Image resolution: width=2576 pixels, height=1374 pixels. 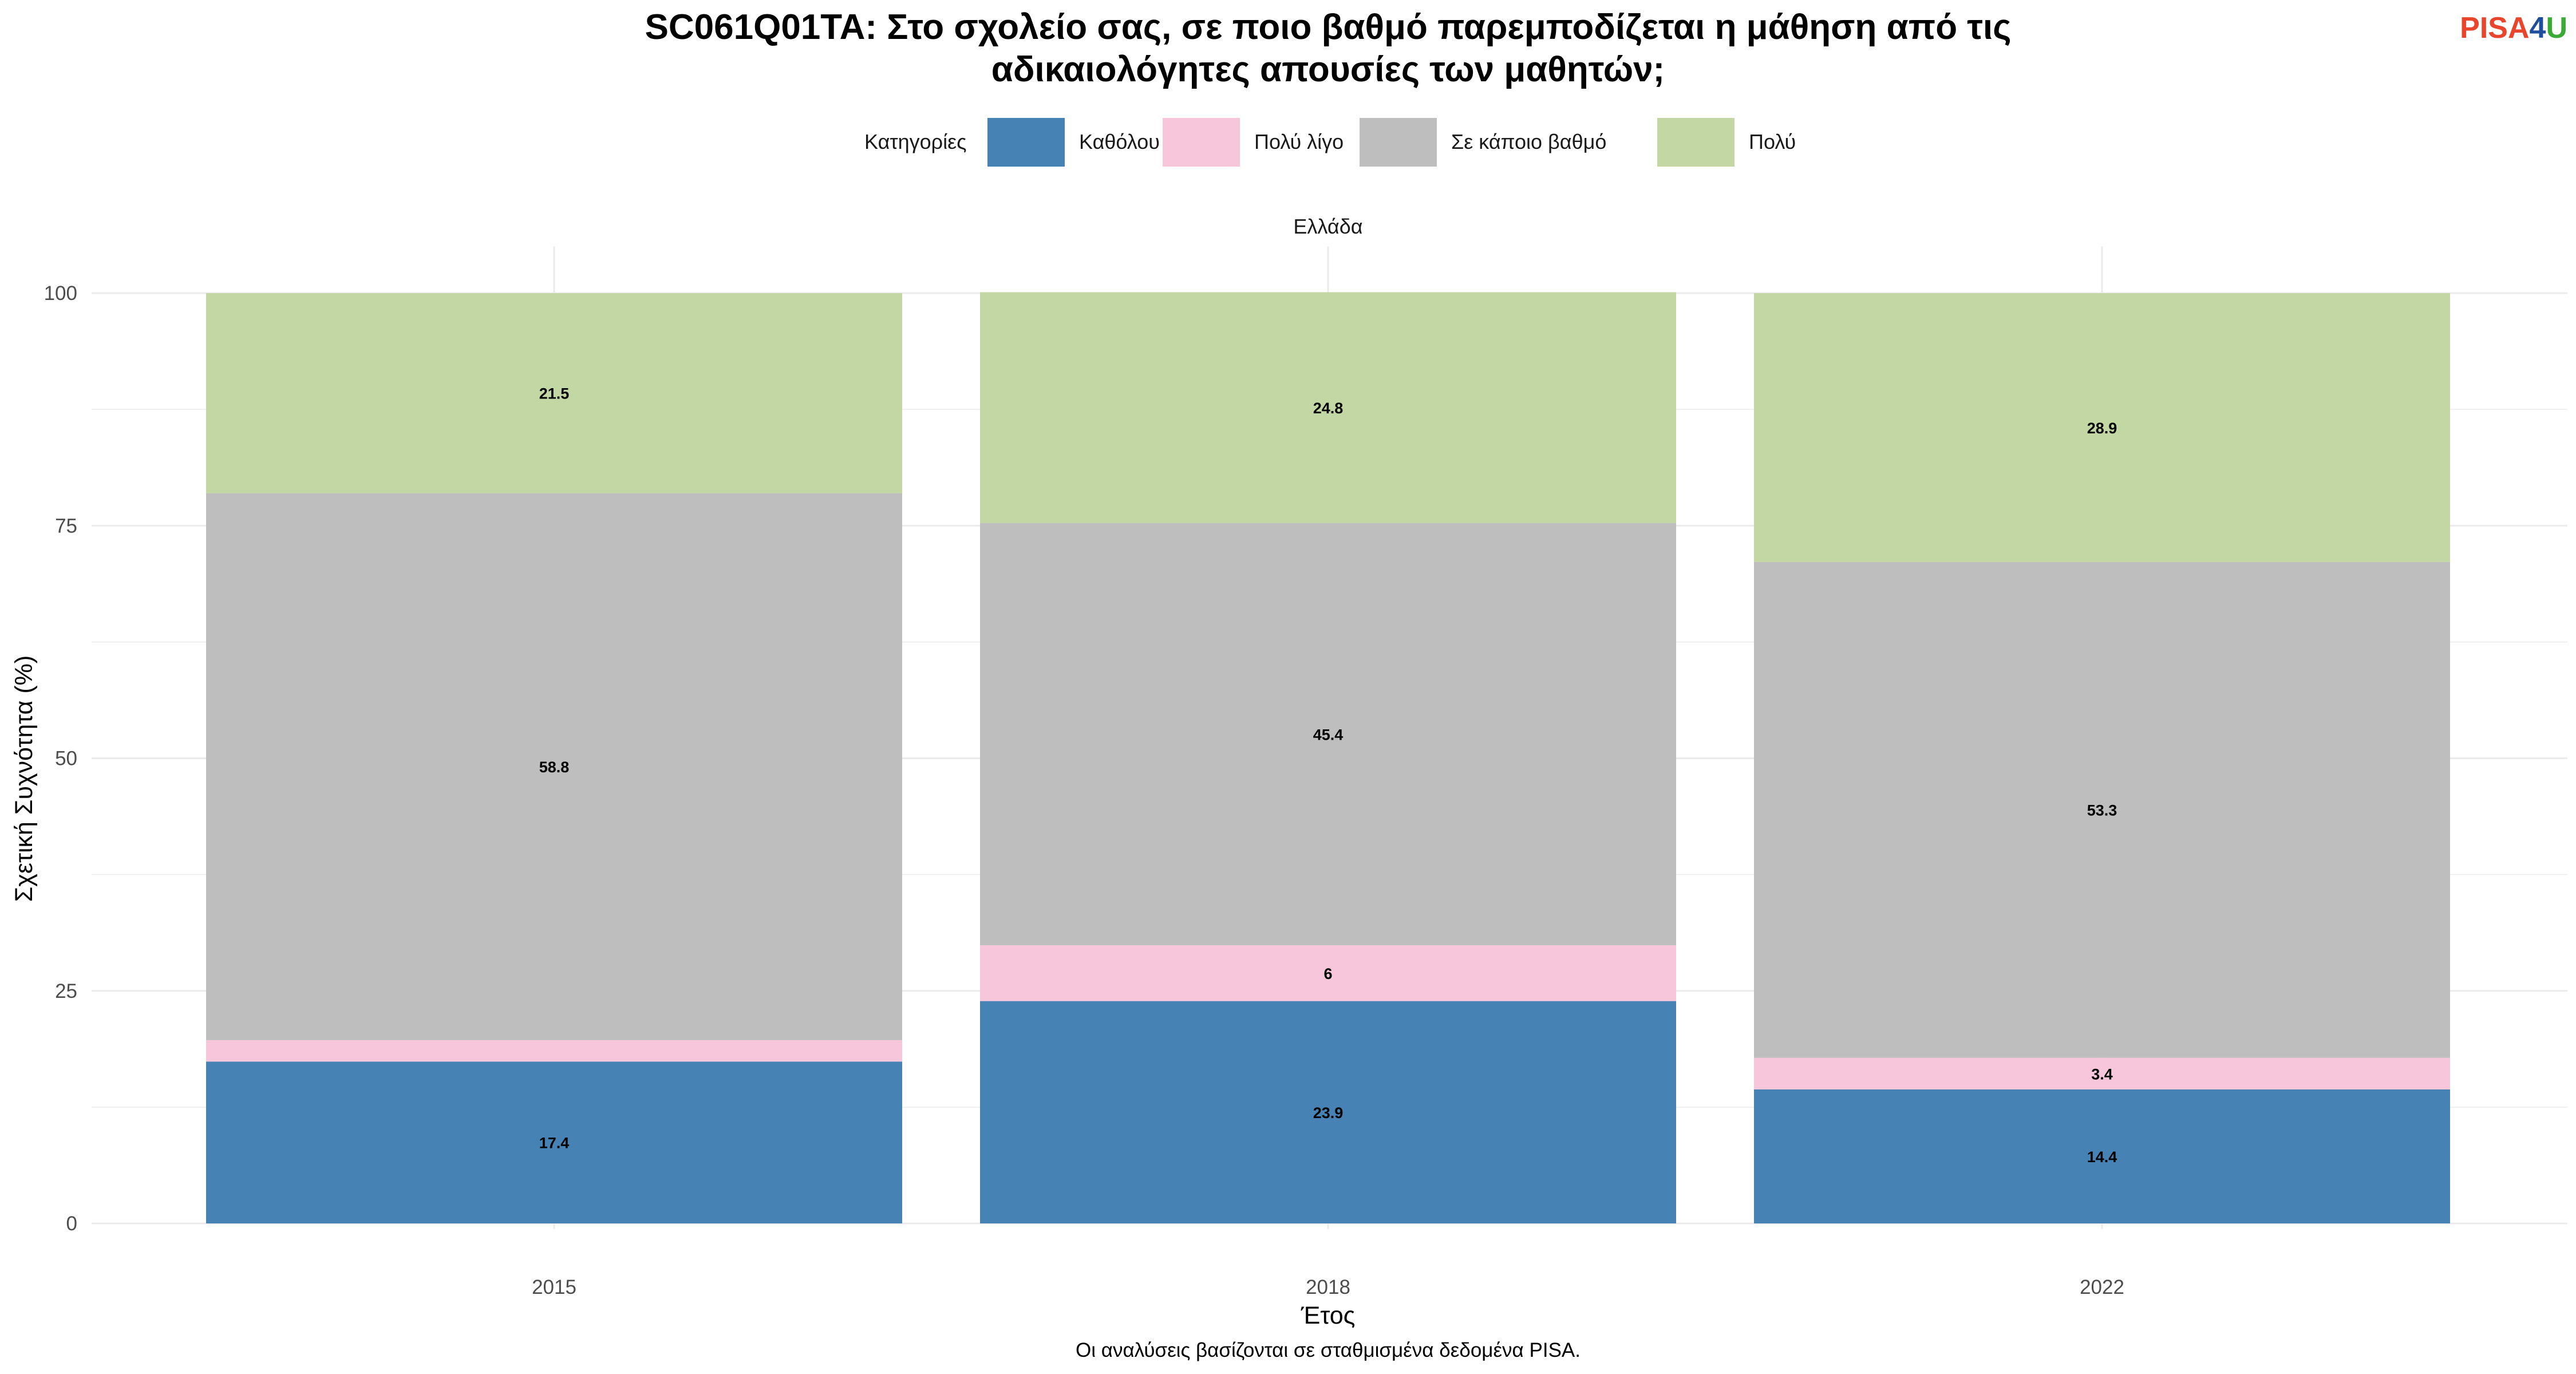 I want to click on y-tick-label: 0, so click(x=71, y=1224).